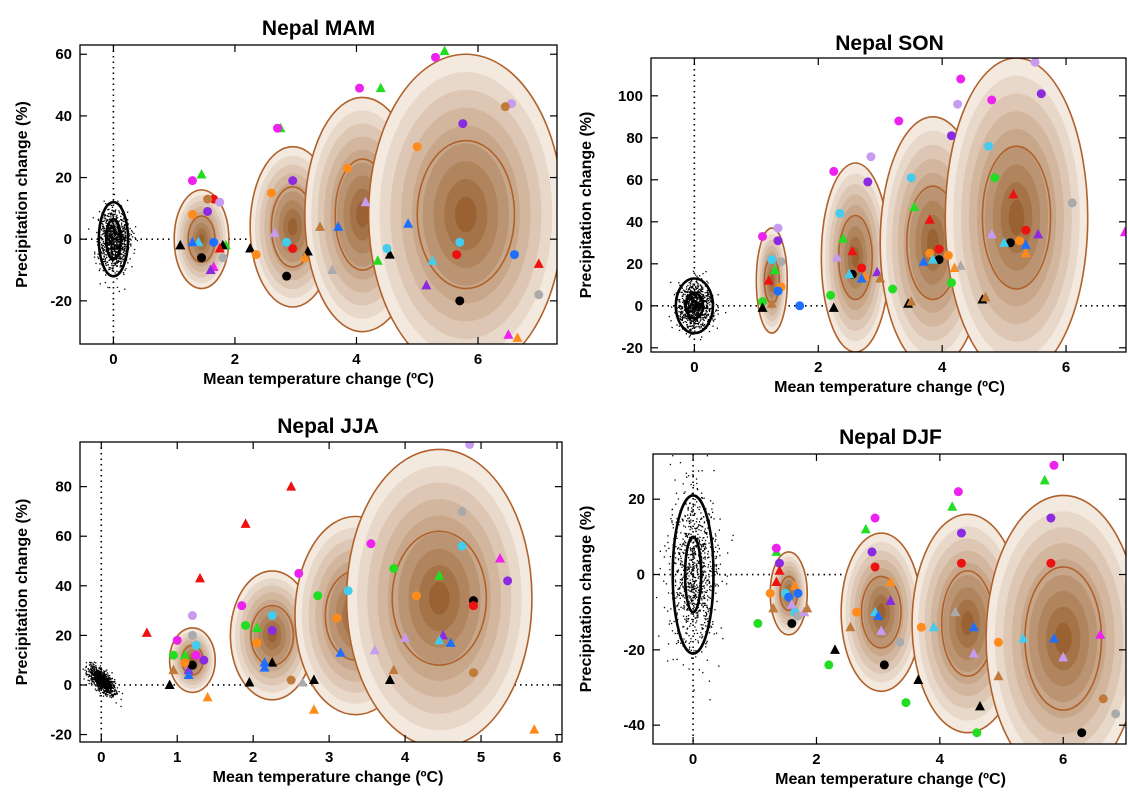 This screenshot has width=1128, height=798. I want to click on series-brown, so click(878, 290).